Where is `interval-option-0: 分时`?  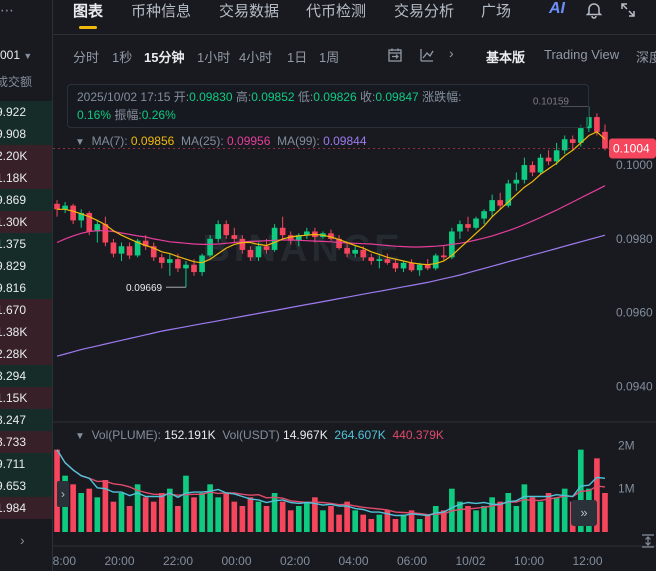
interval-option-0: 分时 is located at coordinates (86, 57).